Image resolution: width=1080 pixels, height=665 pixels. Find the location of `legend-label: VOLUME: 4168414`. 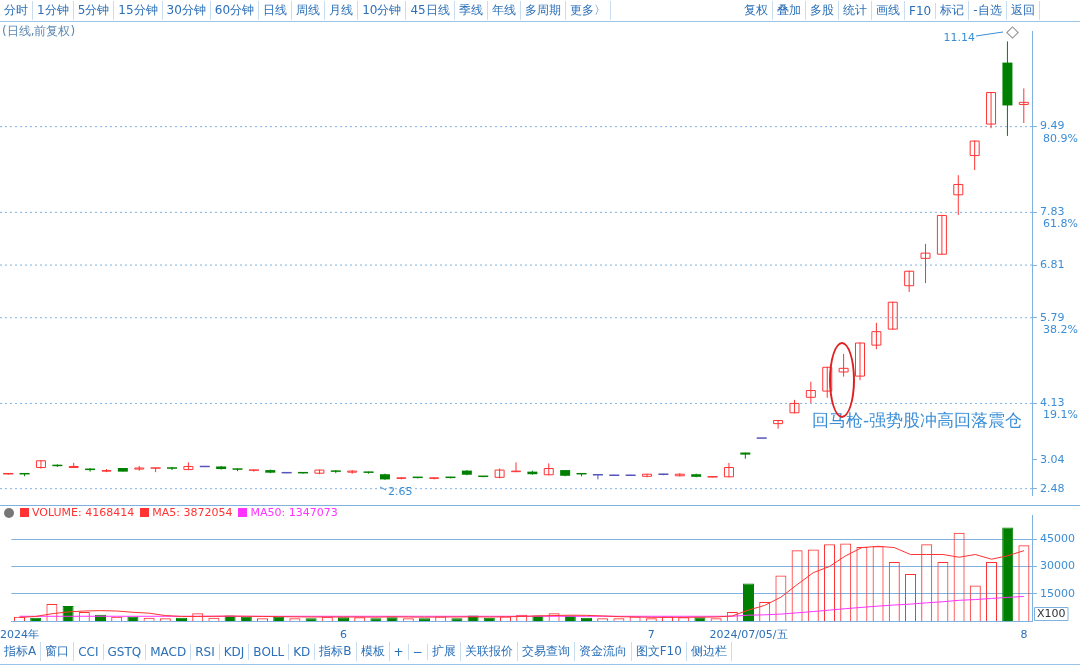

legend-label: VOLUME: 4168414 is located at coordinates (83, 512).